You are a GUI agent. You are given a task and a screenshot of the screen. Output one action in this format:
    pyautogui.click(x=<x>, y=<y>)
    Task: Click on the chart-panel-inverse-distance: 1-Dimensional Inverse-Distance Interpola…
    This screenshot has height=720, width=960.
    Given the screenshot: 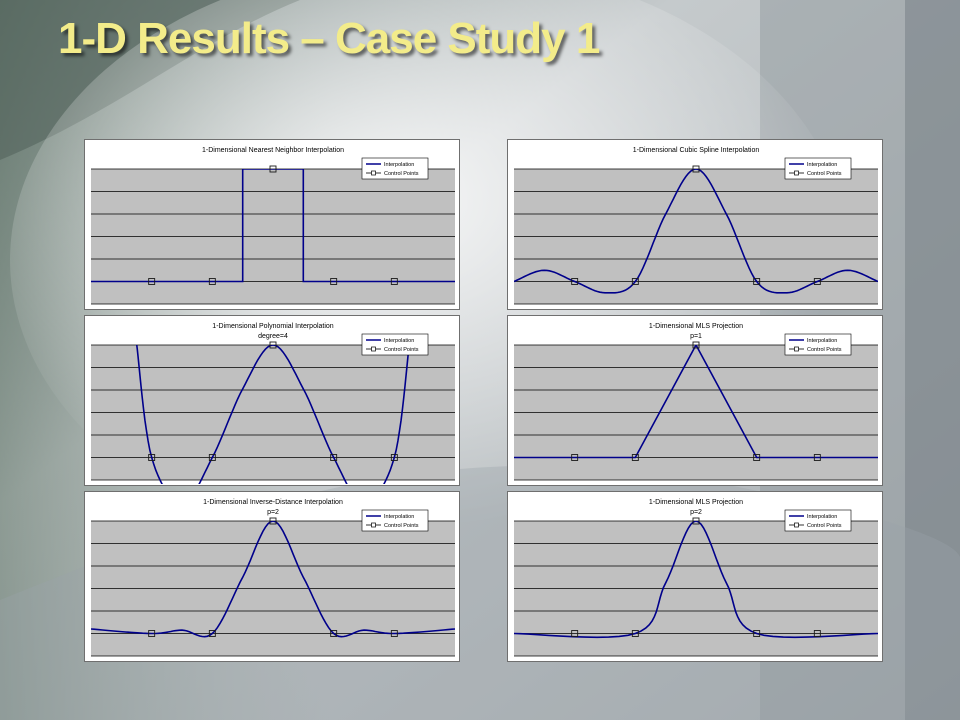 What is the action you would take?
    pyautogui.click(x=272, y=576)
    